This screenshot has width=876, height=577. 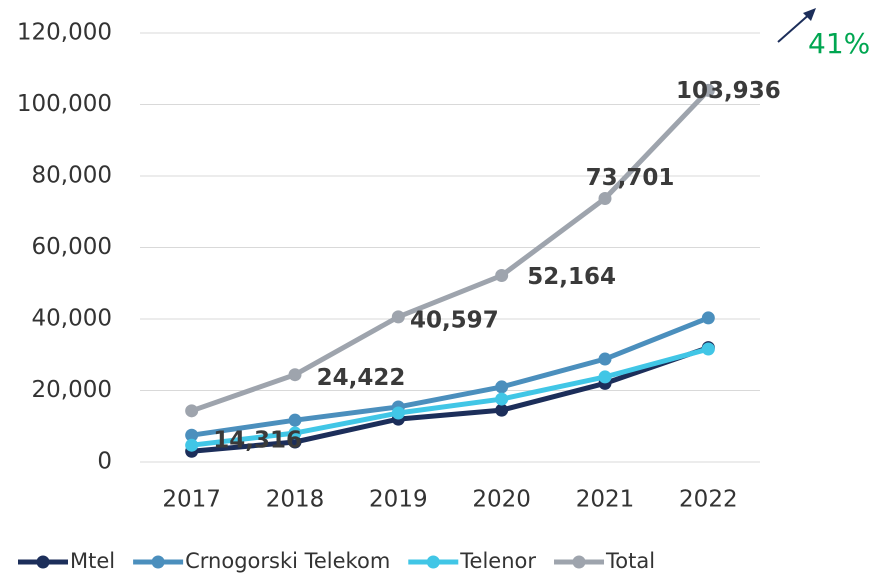 I want to click on data-label: 40,597, so click(x=454, y=320).